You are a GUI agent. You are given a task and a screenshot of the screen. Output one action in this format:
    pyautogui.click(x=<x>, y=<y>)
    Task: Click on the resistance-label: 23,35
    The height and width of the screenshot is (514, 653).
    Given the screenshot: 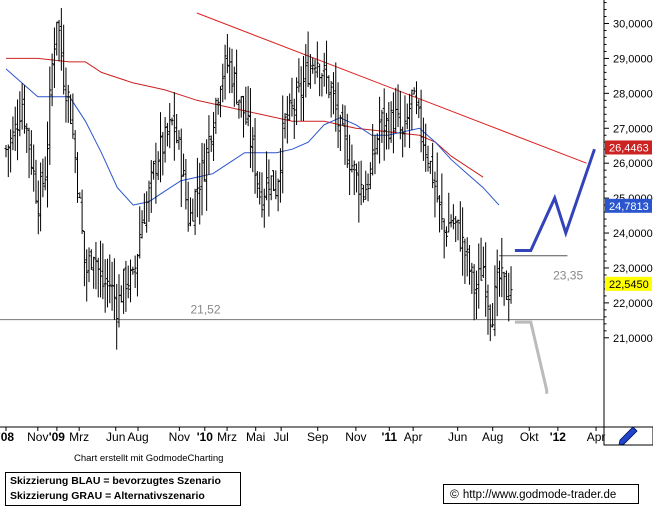 What is the action you would take?
    pyautogui.click(x=568, y=276)
    